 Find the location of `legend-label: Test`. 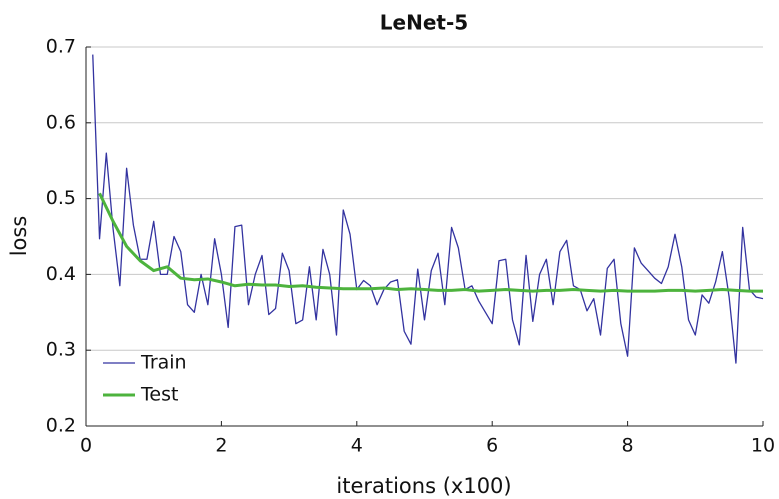

legend-label: Test is located at coordinates (159, 395).